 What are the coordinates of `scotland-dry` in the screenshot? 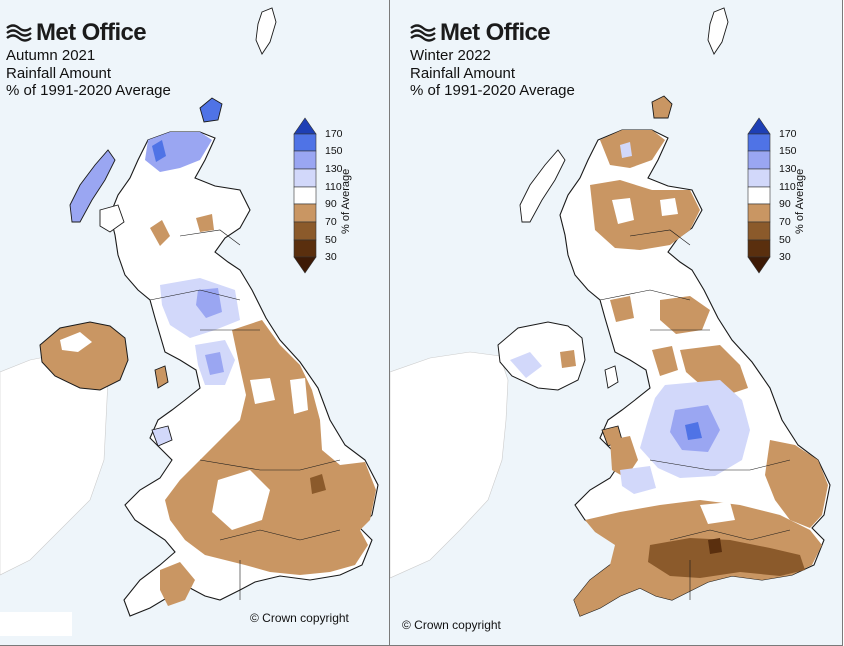 It's located at (160, 233).